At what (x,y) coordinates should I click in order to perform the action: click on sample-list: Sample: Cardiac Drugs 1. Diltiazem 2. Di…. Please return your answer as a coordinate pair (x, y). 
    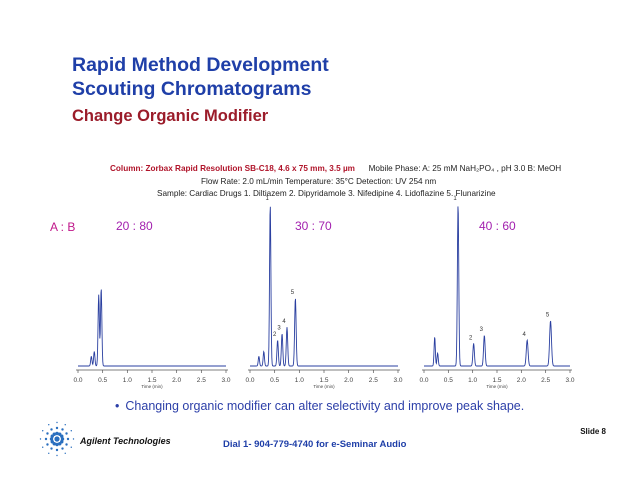
    Looking at the image, I should click on (326, 193).